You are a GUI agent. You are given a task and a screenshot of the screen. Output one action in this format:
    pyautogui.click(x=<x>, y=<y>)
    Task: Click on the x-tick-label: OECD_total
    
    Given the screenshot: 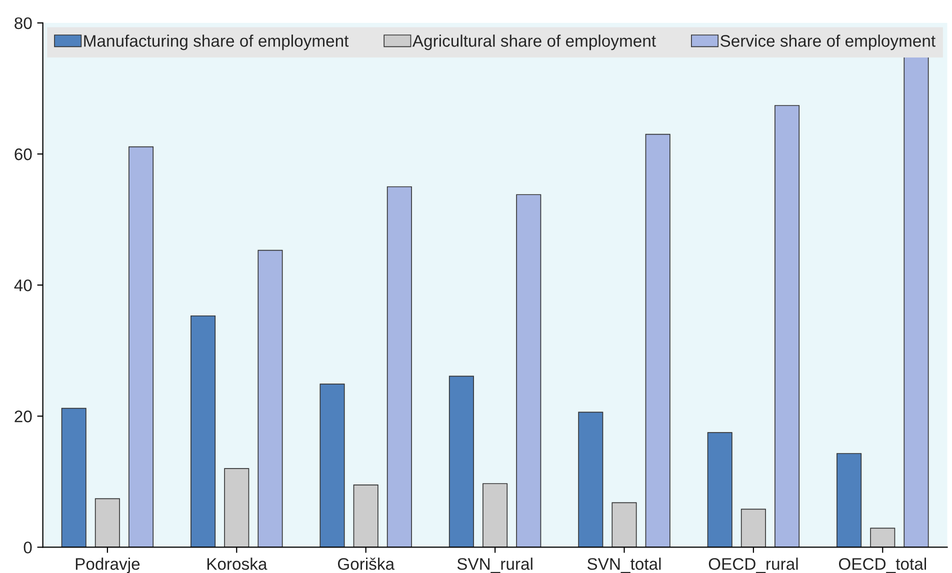 What is the action you would take?
    pyautogui.click(x=882, y=565)
    